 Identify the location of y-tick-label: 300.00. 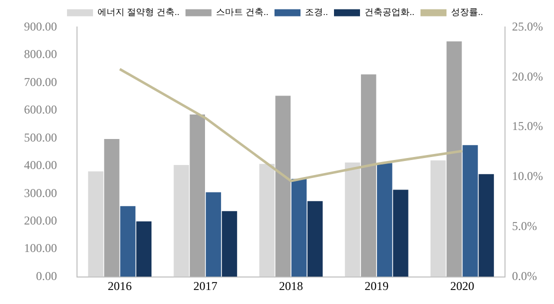
(40, 193).